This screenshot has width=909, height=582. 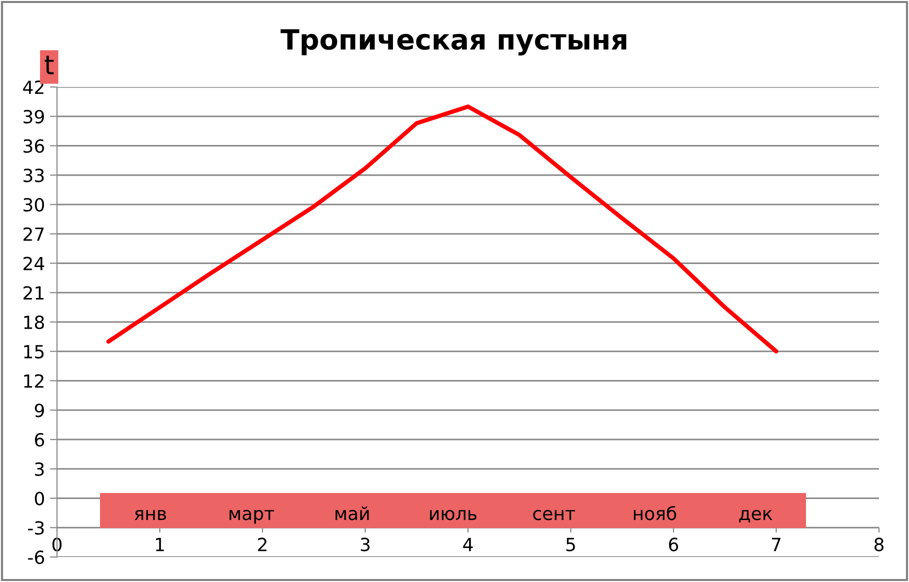 What do you see at coordinates (34, 351) in the screenshot?
I see `y-tick-label: 15` at bounding box center [34, 351].